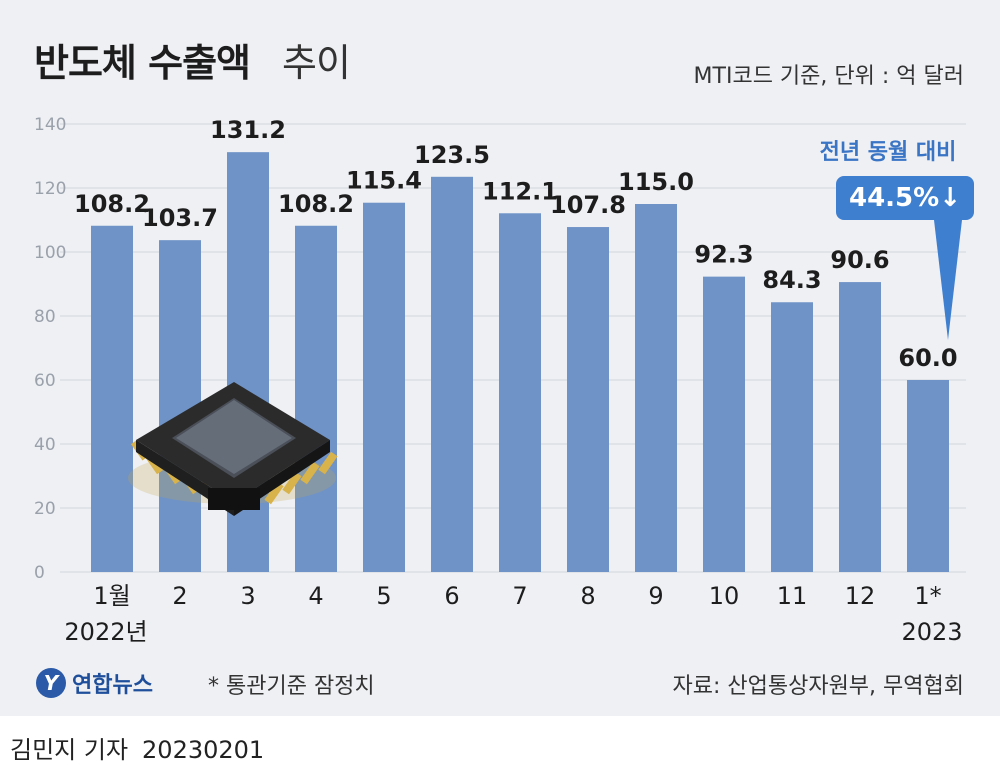 This screenshot has width=1000, height=776. Describe the element at coordinates (931, 632) in the screenshot. I see `year-label-end: 2023` at that location.